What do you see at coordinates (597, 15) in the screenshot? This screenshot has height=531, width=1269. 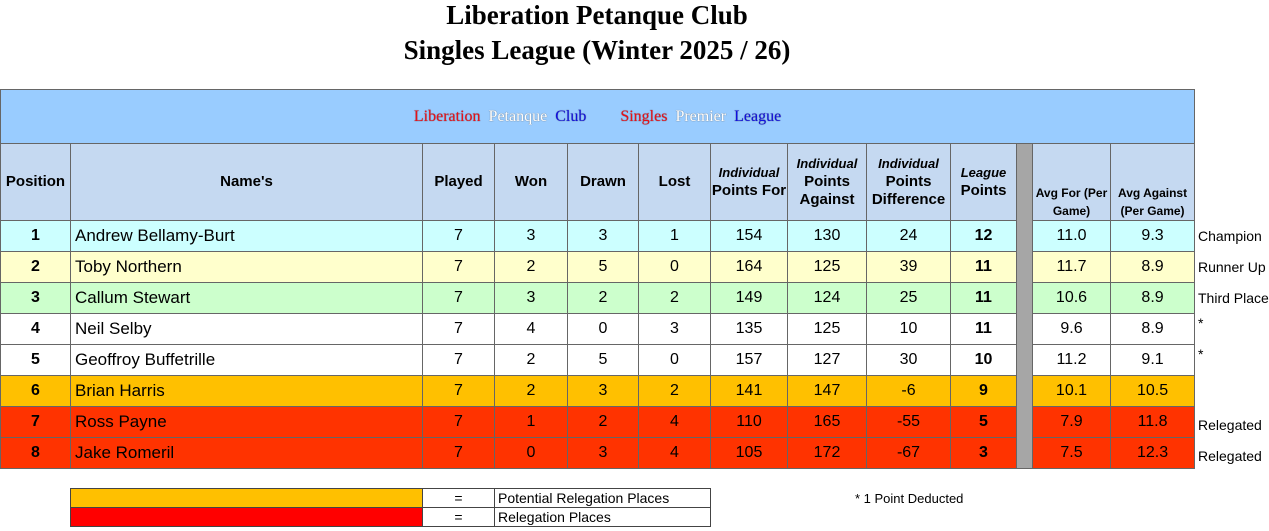 I see `title: Liberation Petanque Club` at bounding box center [597, 15].